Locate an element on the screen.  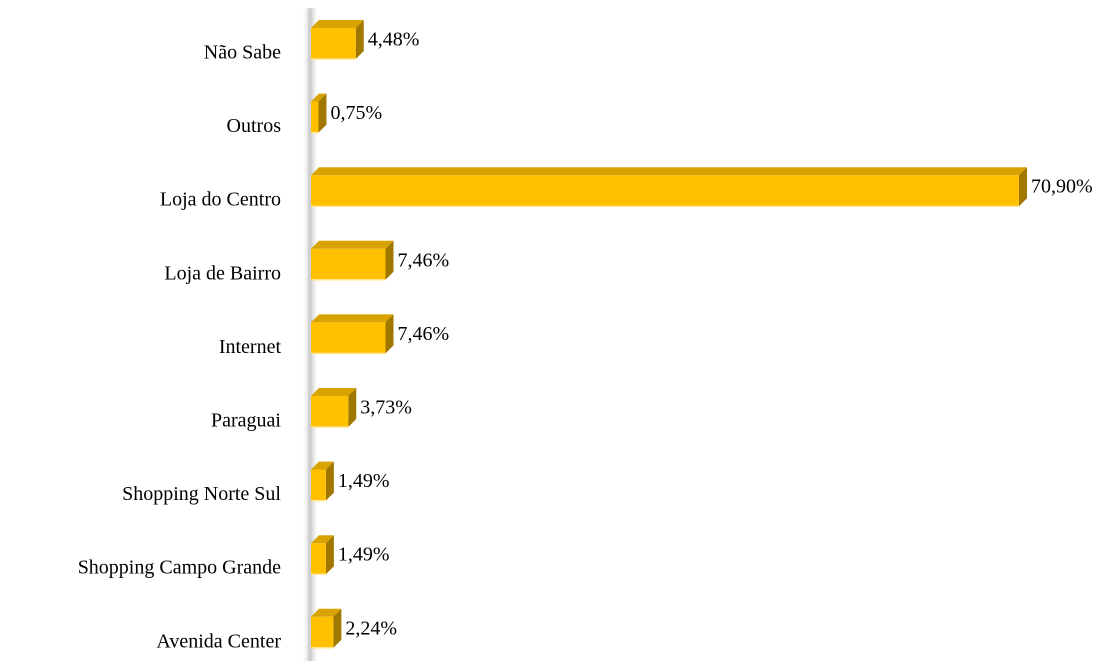
category-label: Shopping Norte Sul is located at coordinates (201, 494).